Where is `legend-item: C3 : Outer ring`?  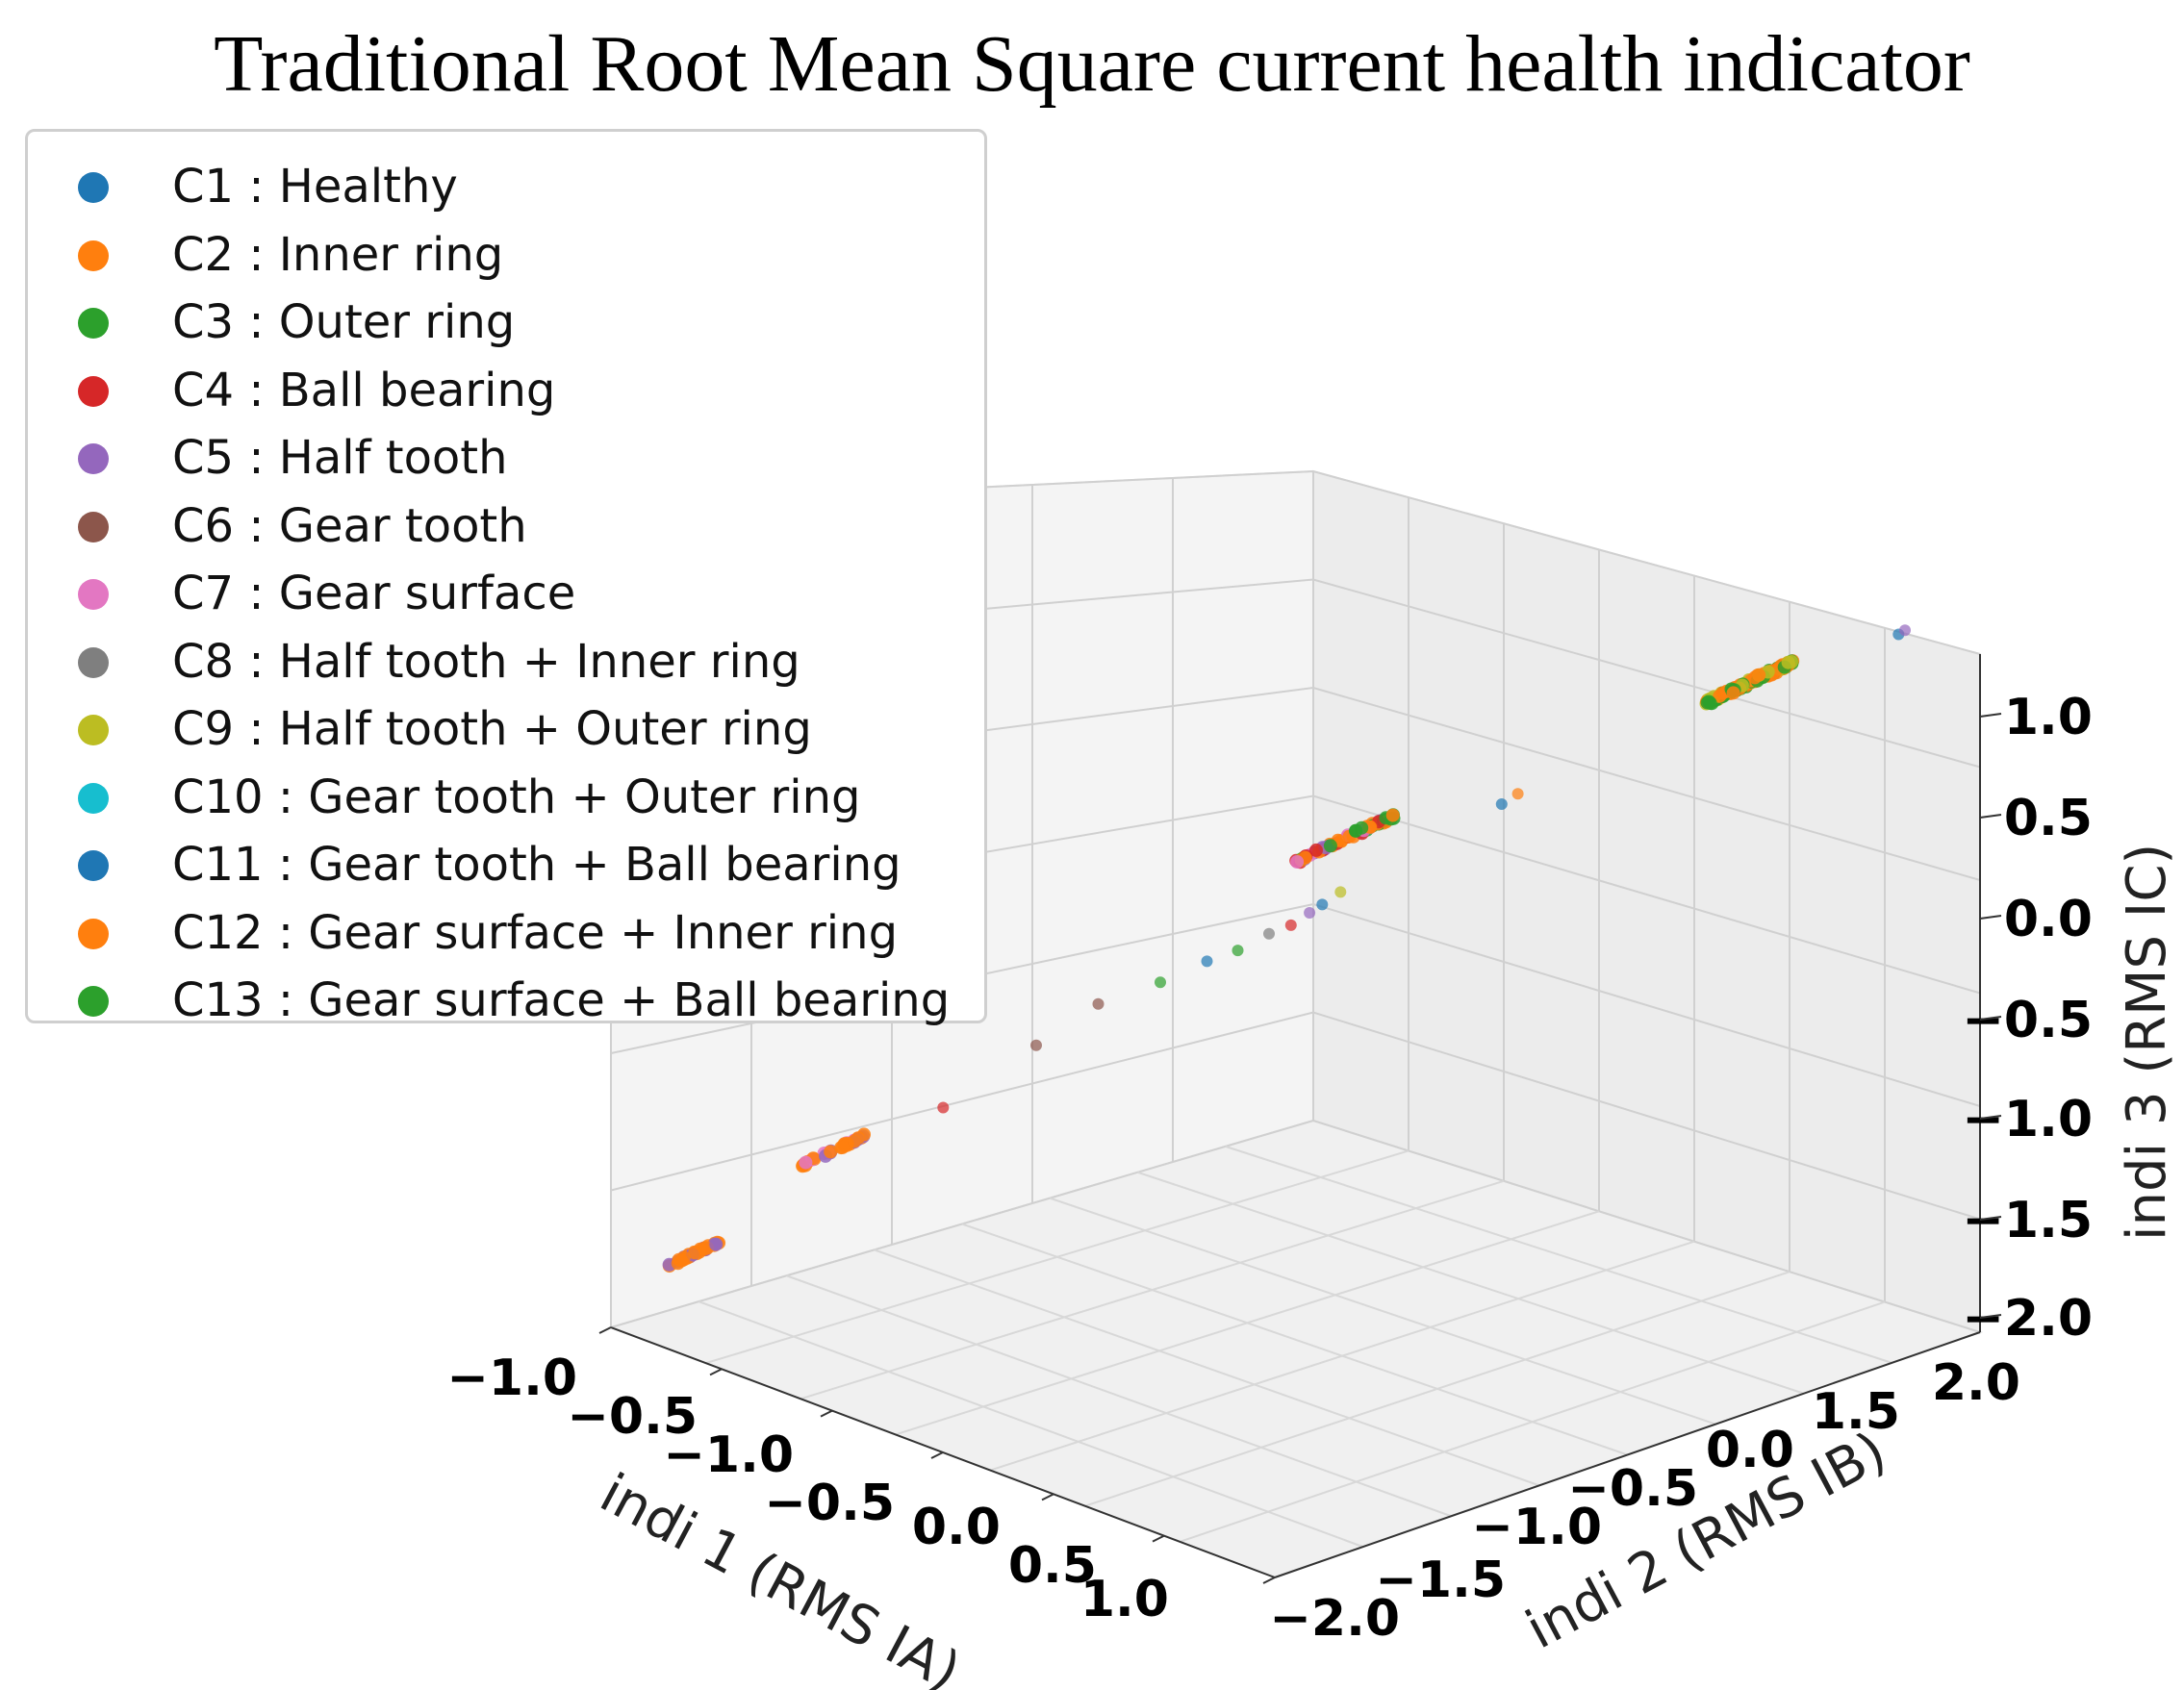
legend-item: C3 : Outer ring is located at coordinates (506, 319).